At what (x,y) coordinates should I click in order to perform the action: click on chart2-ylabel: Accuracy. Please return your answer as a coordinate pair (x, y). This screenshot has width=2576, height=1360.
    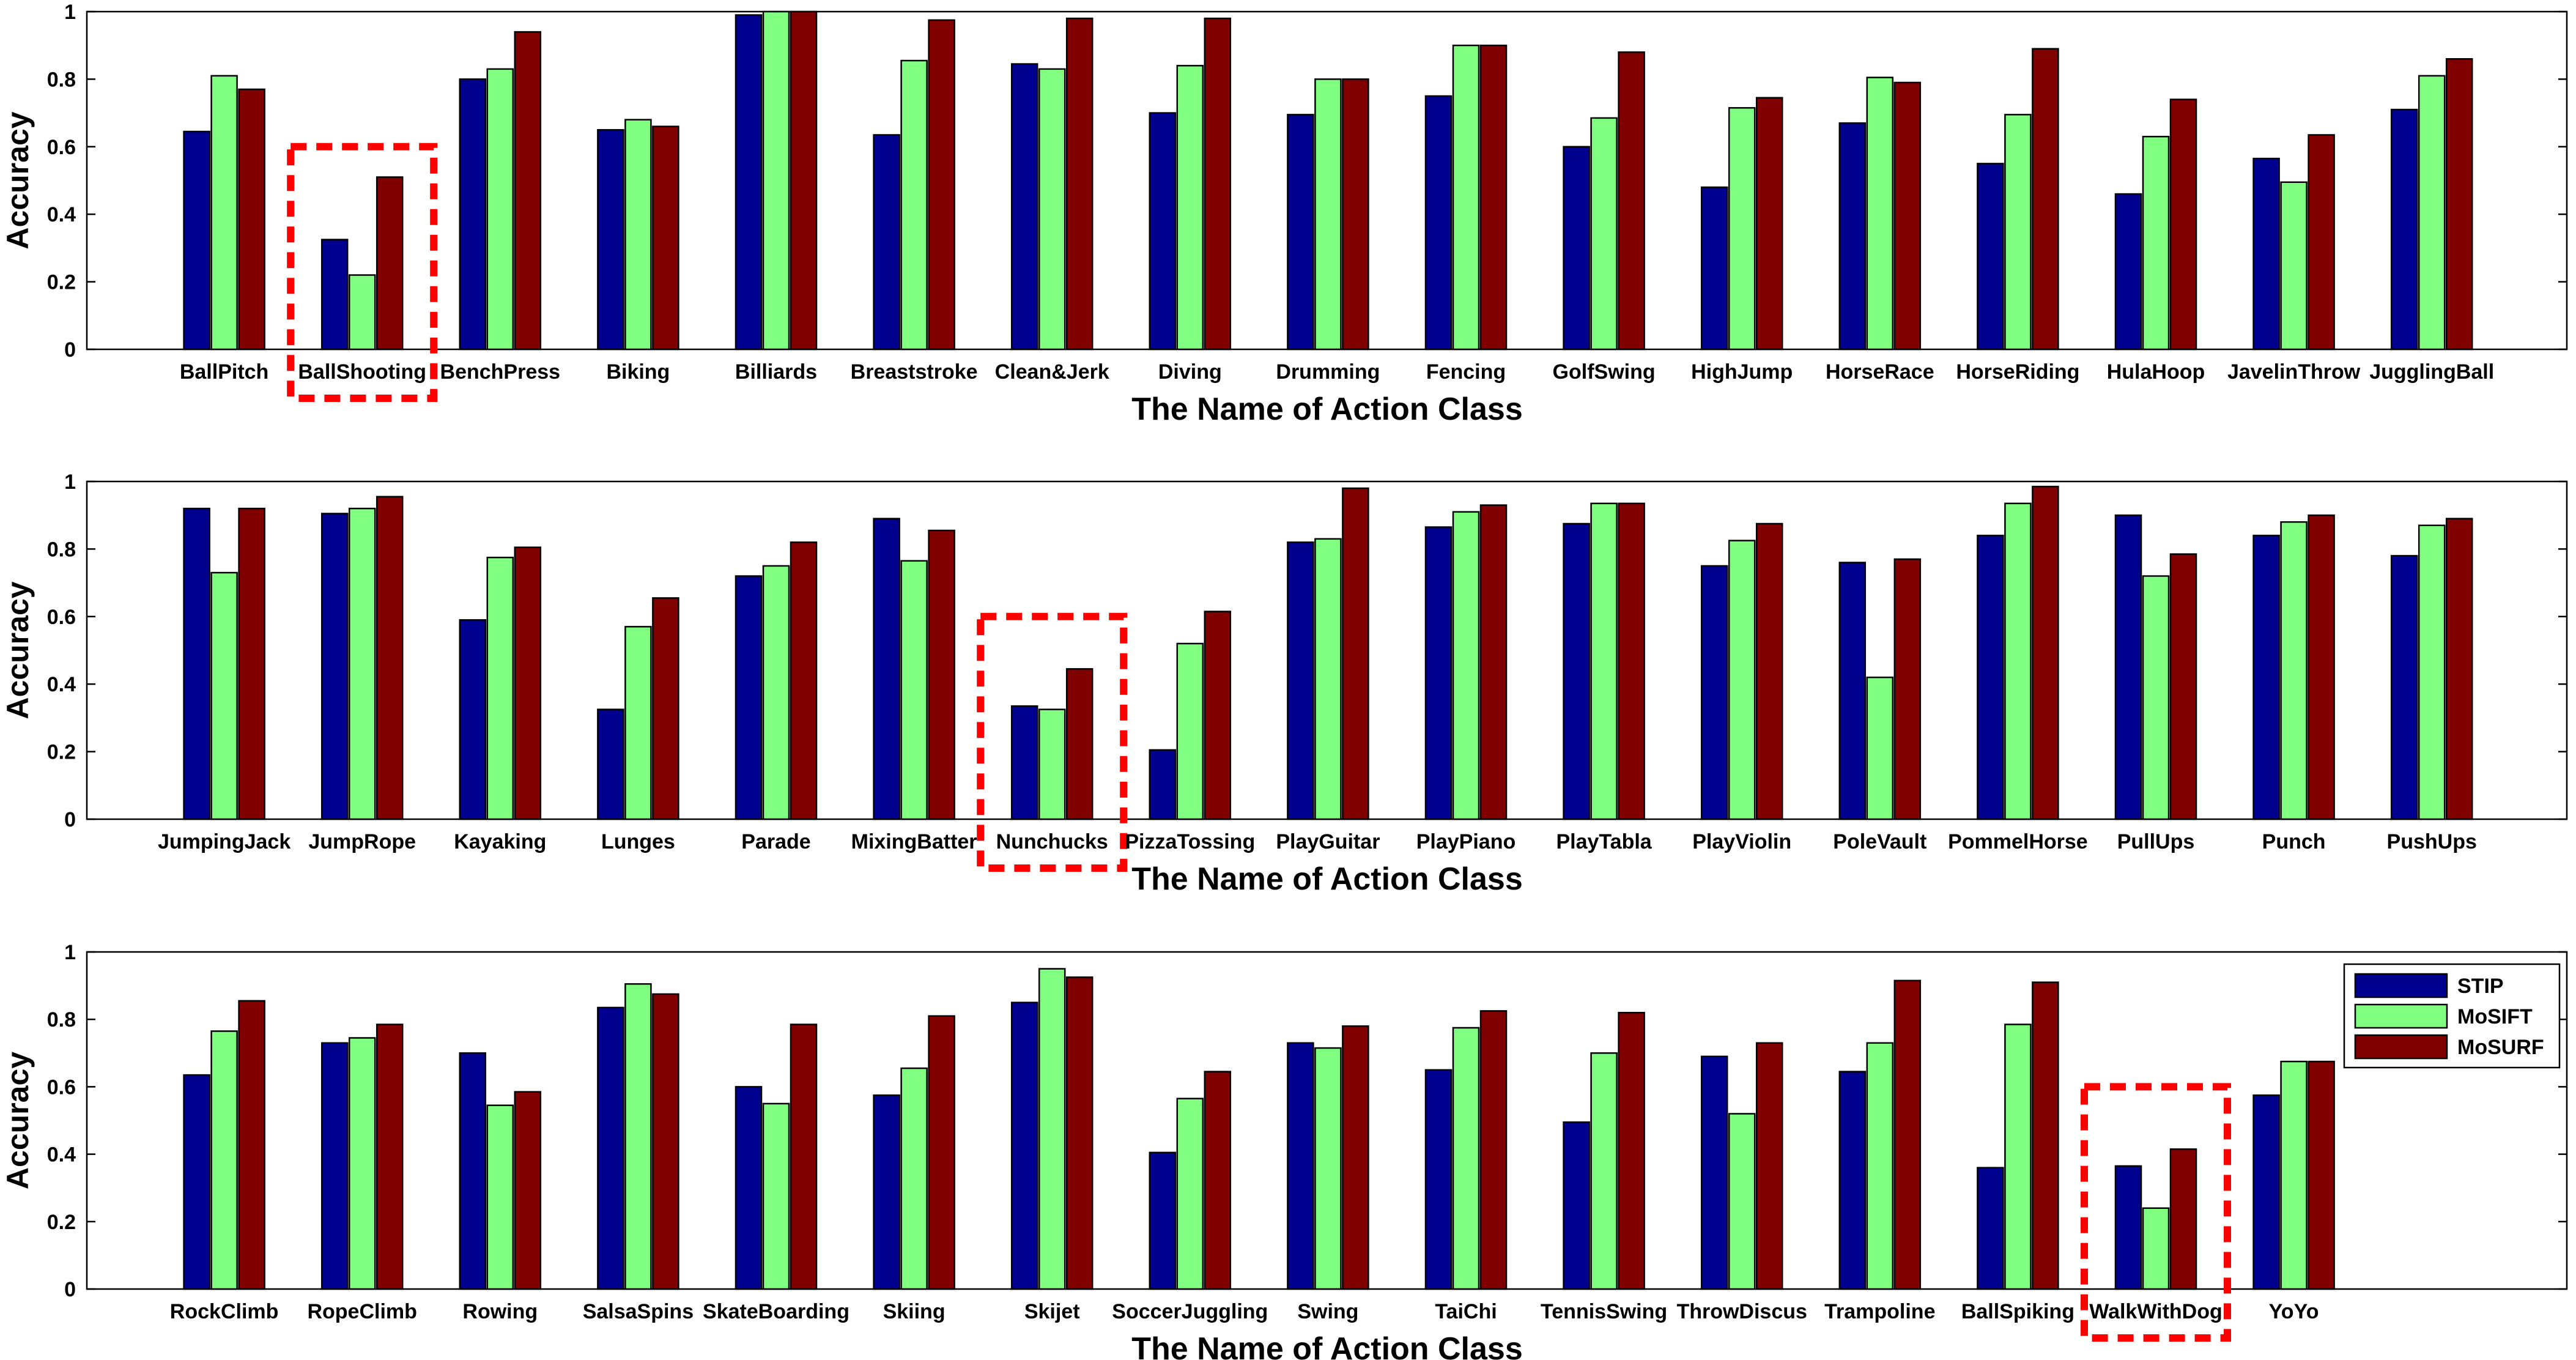
    Looking at the image, I should click on (18, 650).